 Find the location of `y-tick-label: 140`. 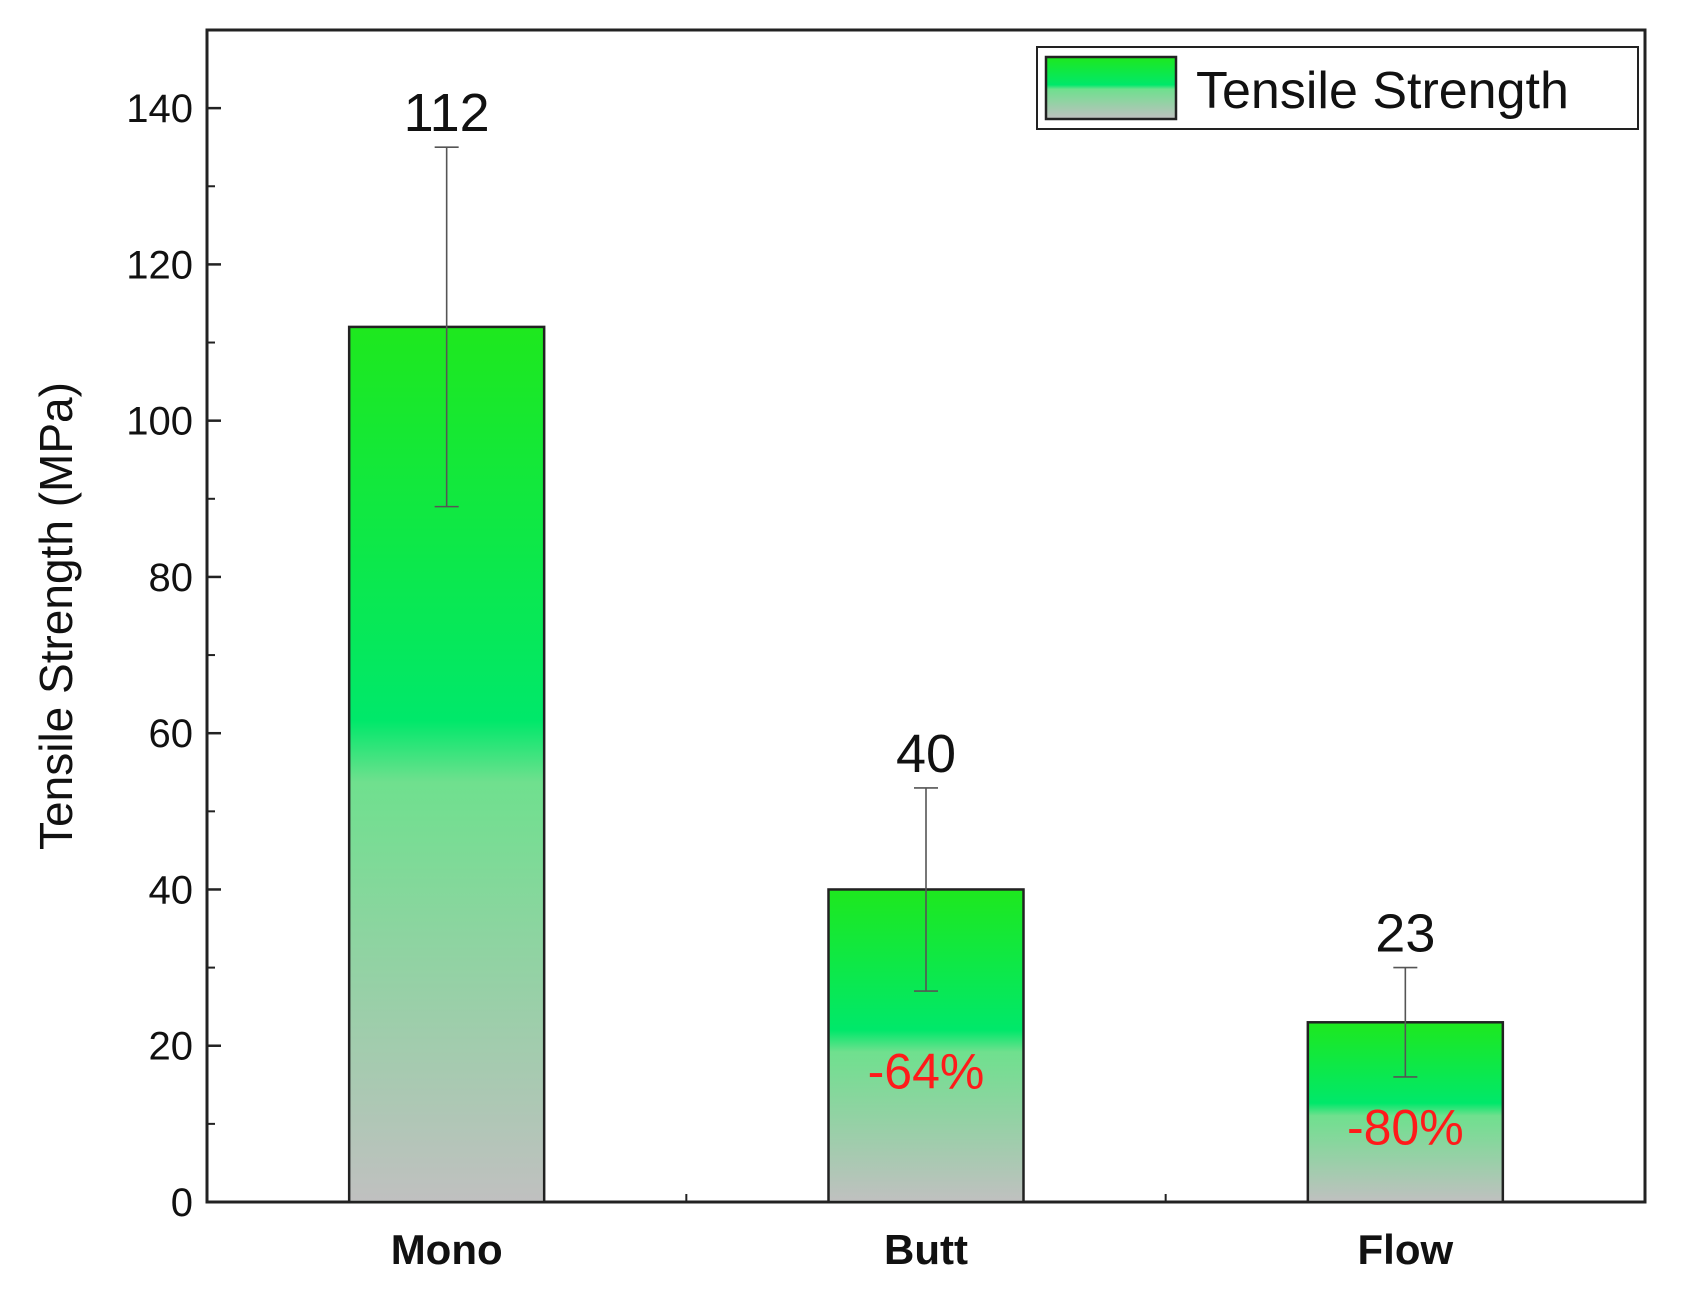

y-tick-label: 140 is located at coordinates (159, 109).